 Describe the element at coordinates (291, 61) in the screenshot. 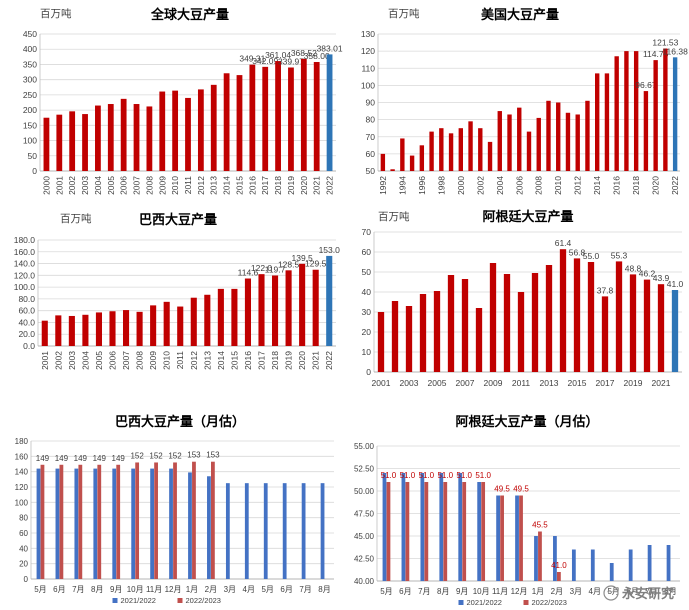

I see `data-label: 339.97` at that location.